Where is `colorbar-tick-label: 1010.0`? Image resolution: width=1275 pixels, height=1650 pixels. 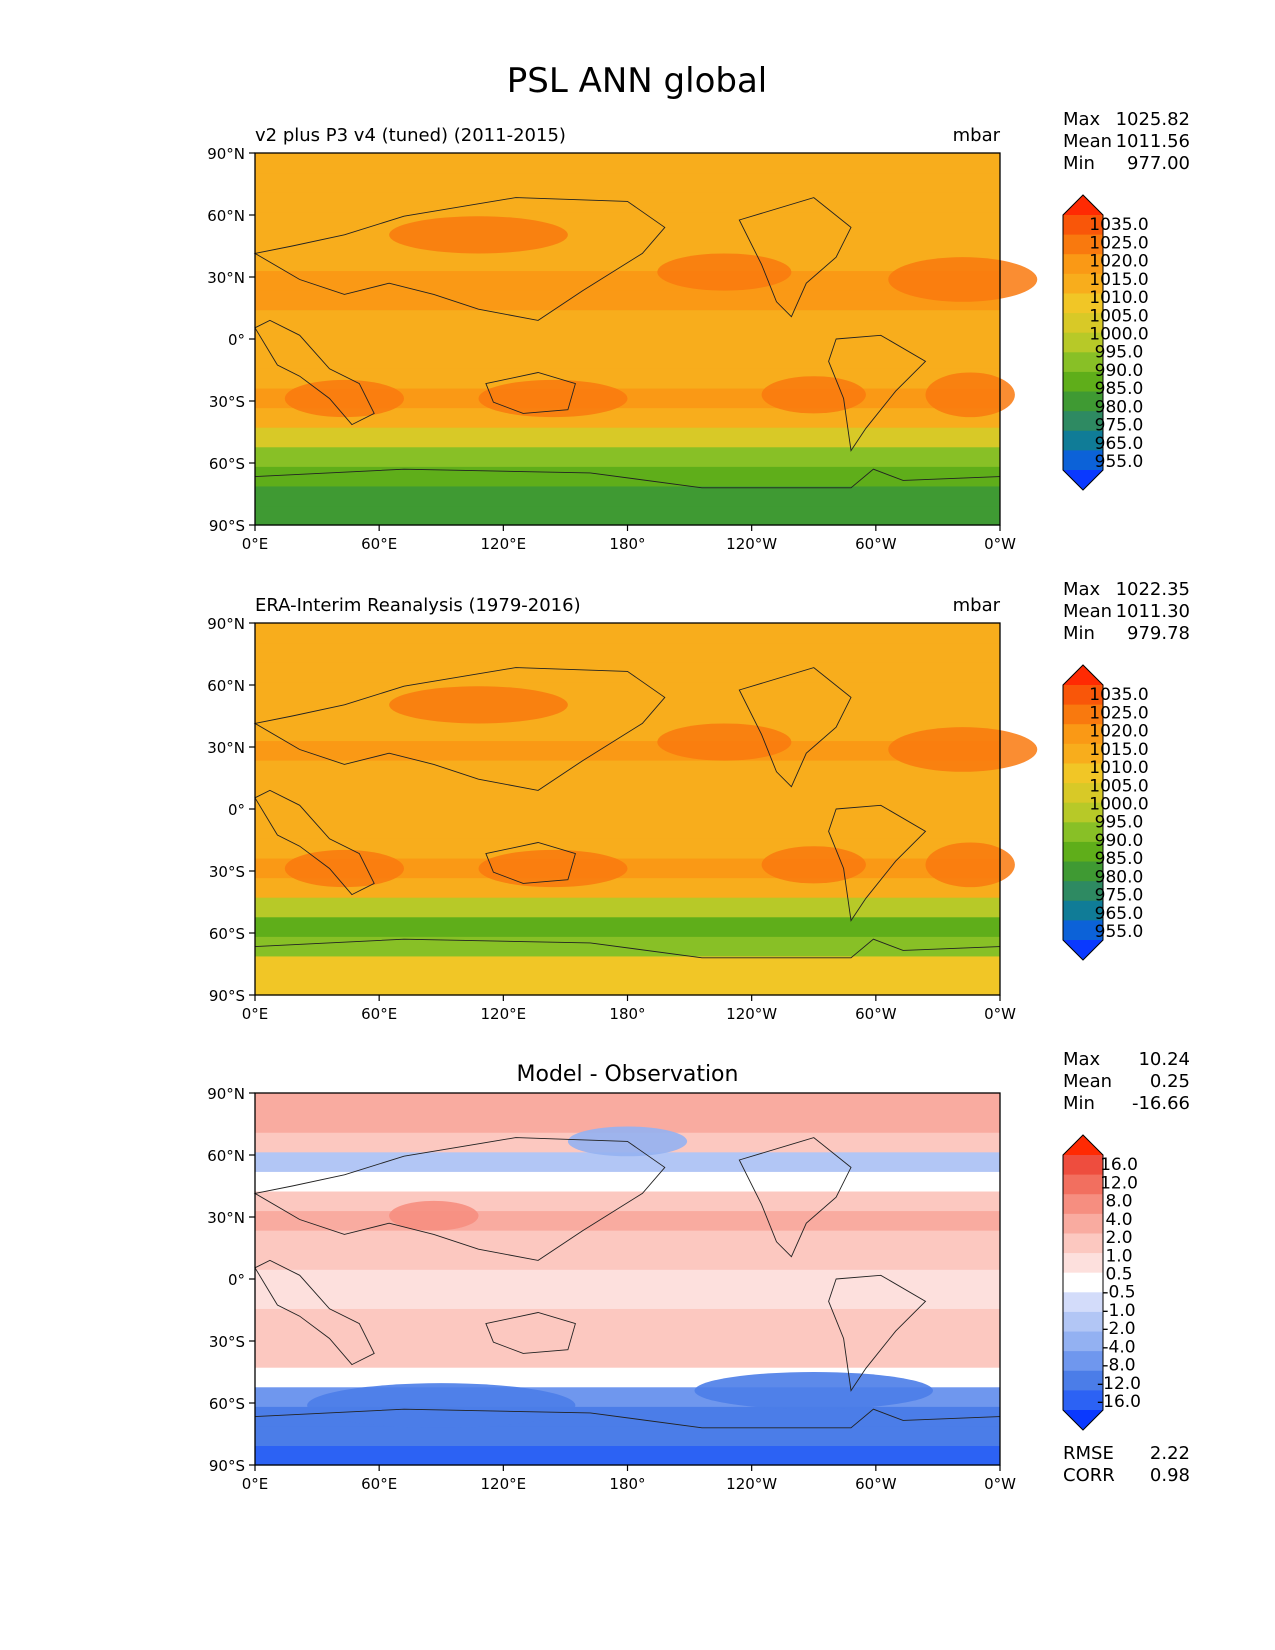 colorbar-tick-label: 1010.0 is located at coordinates (1118, 298).